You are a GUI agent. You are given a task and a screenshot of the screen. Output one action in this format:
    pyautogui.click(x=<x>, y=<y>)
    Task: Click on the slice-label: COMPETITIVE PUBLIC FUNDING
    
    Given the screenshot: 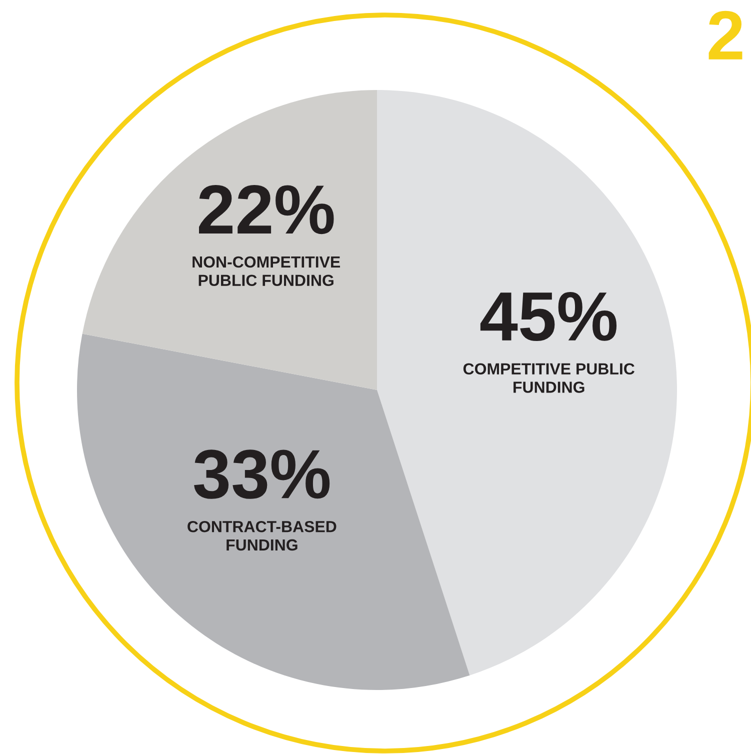 What is the action you would take?
    pyautogui.click(x=548, y=378)
    